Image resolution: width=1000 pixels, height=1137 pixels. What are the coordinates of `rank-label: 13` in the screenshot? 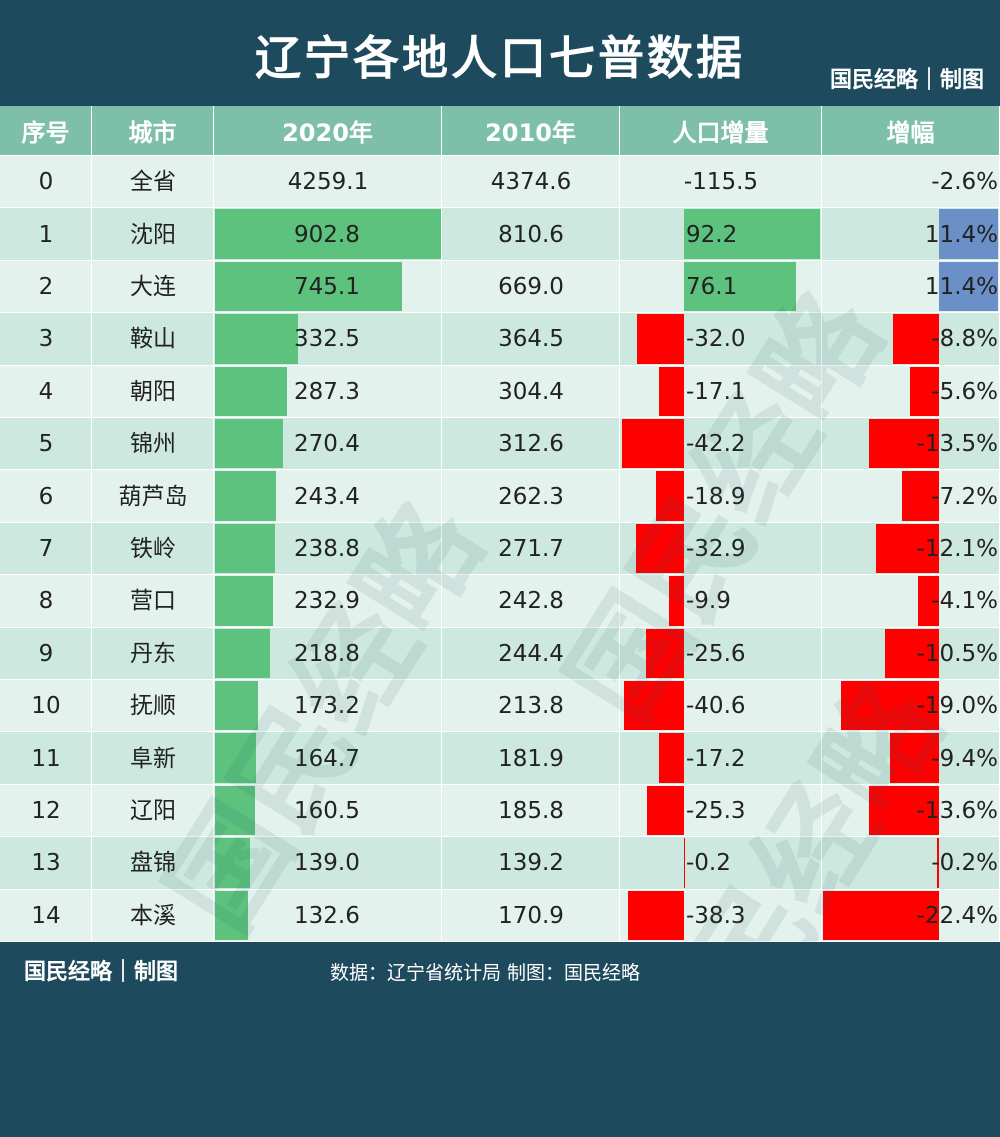 It's located at (46, 863).